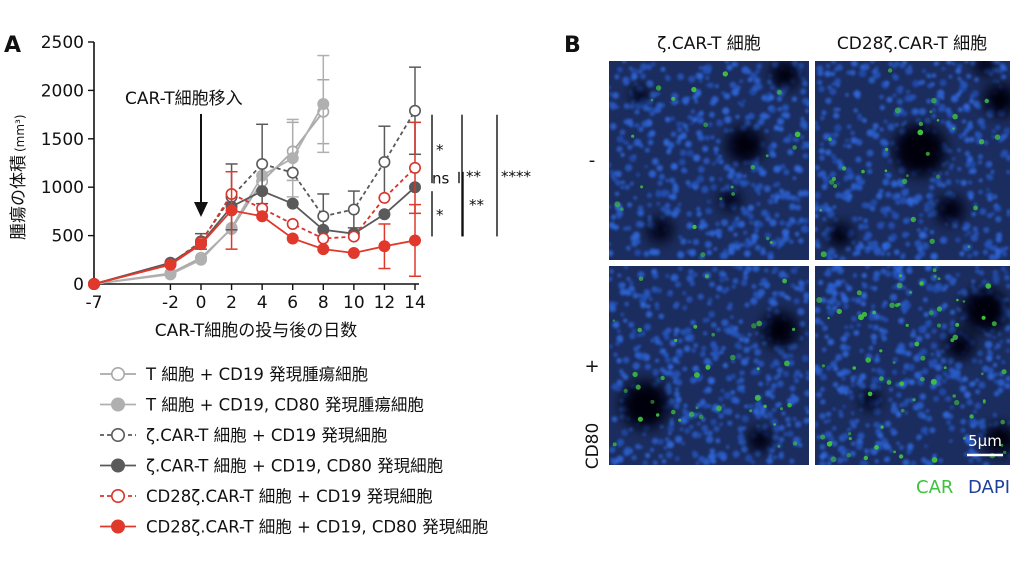 The width and height of the screenshot is (1024, 572). I want to click on chart-series, so click(254, 172).